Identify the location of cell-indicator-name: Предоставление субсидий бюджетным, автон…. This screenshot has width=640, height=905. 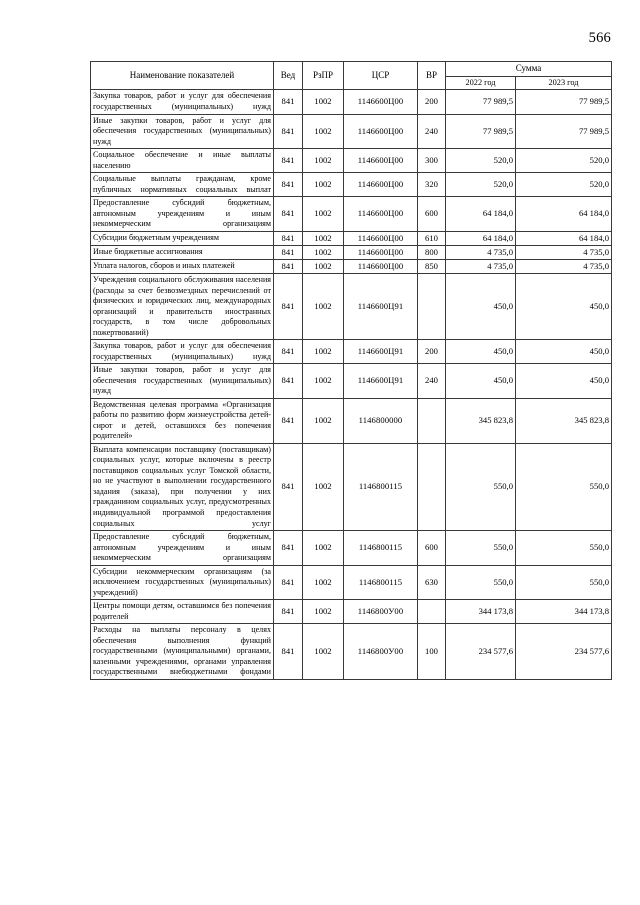
(182, 214).